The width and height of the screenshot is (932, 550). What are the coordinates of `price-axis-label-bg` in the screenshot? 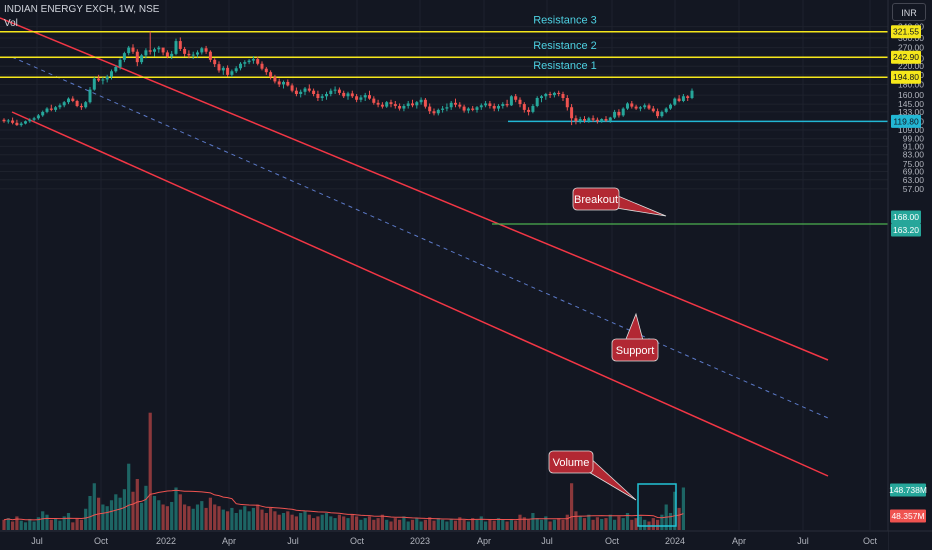 It's located at (906, 230).